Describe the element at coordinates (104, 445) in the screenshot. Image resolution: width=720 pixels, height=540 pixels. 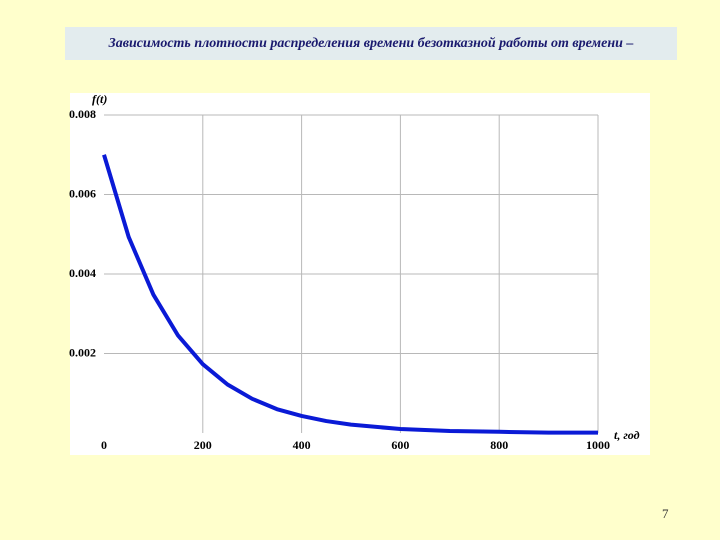
I see `x-tick-label: 0` at that location.